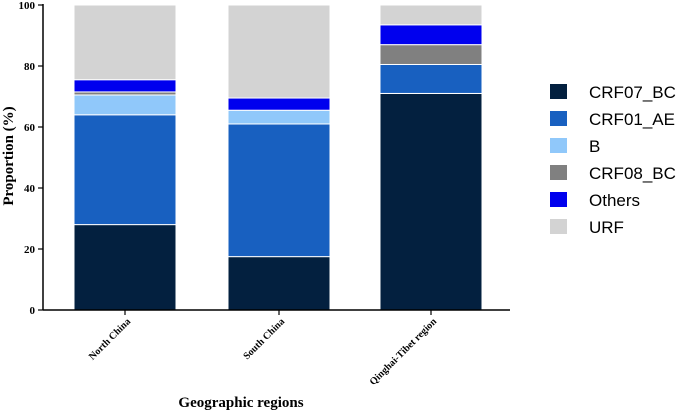 The height and width of the screenshot is (411, 685). What do you see at coordinates (594, 146) in the screenshot?
I see `legend-label: B` at bounding box center [594, 146].